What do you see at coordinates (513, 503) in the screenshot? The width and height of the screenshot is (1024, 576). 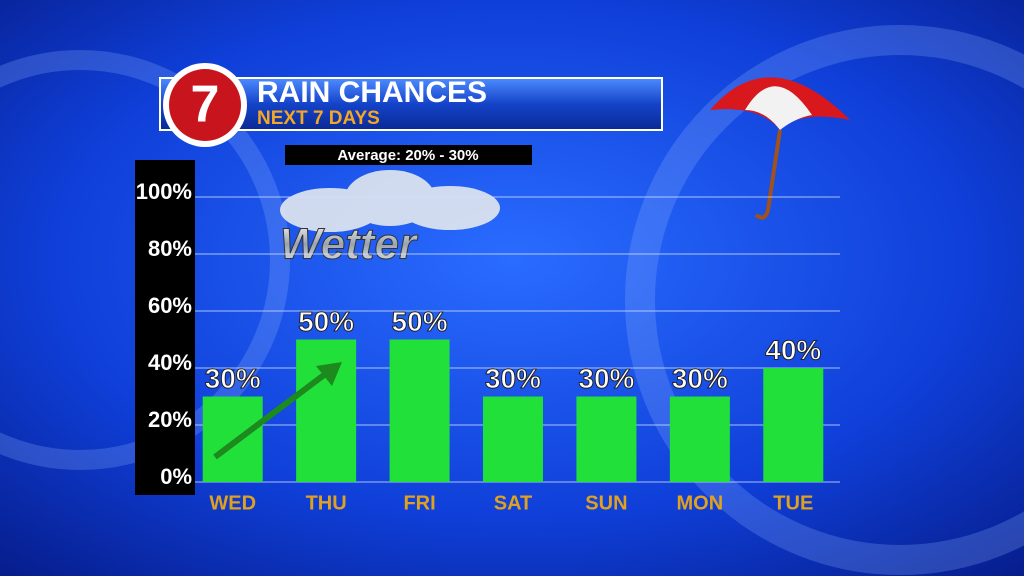 I see `x-tick-label: SAT` at bounding box center [513, 503].